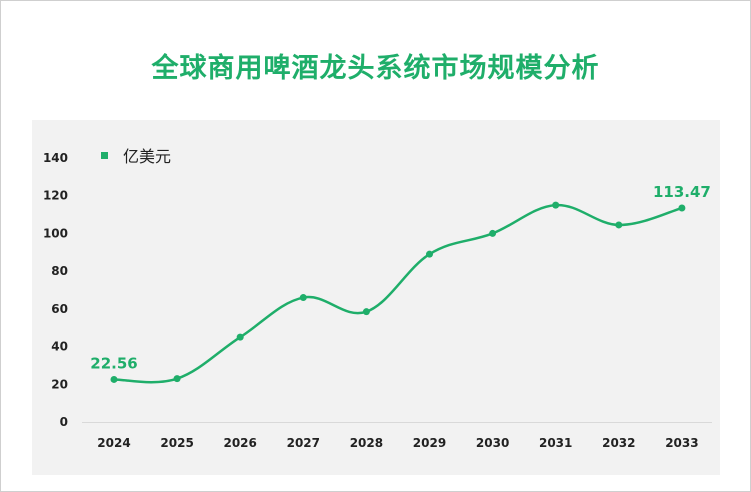 The image size is (751, 492). I want to click on x-tick-label: 2024, so click(113, 443).